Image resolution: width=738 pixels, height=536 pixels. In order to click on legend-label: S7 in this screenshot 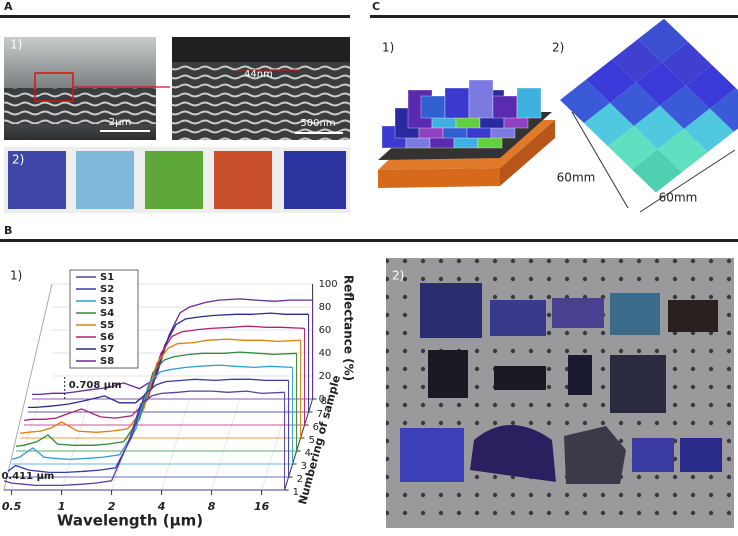, I will do `click(107, 349)`.